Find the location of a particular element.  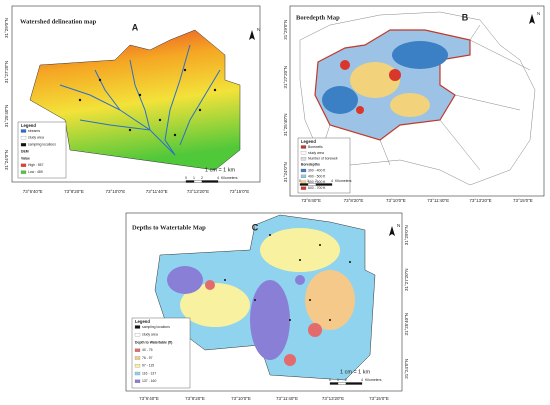

legend-label: Depth to Watertable (ft) is located at coordinates (153, 342).